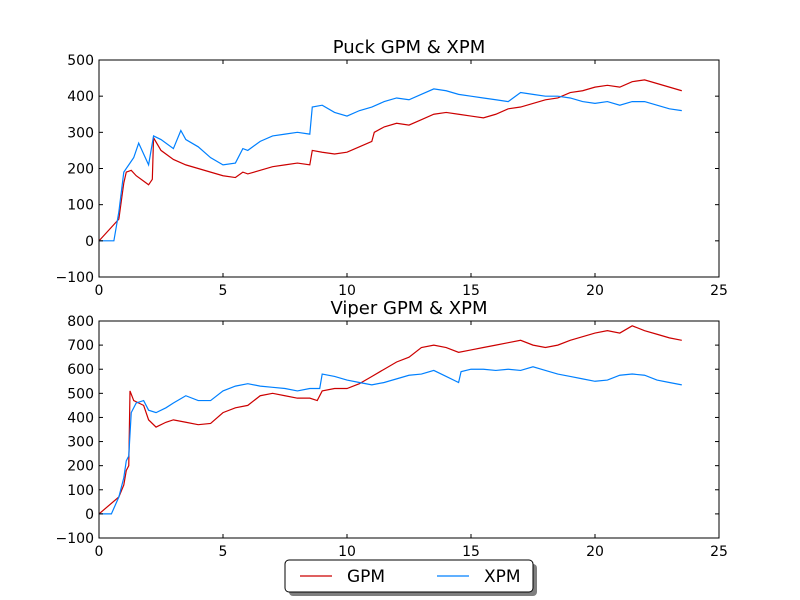 This screenshot has height=600, width=800. I want to click on y-tick-label: 700, so click(80, 346).